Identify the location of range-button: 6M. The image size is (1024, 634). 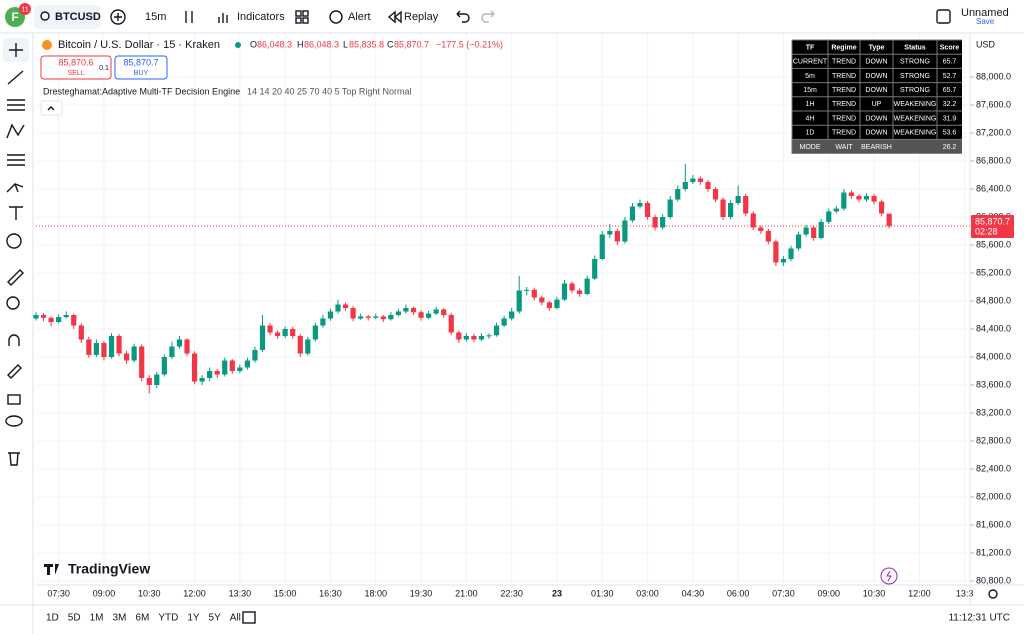
(142, 618).